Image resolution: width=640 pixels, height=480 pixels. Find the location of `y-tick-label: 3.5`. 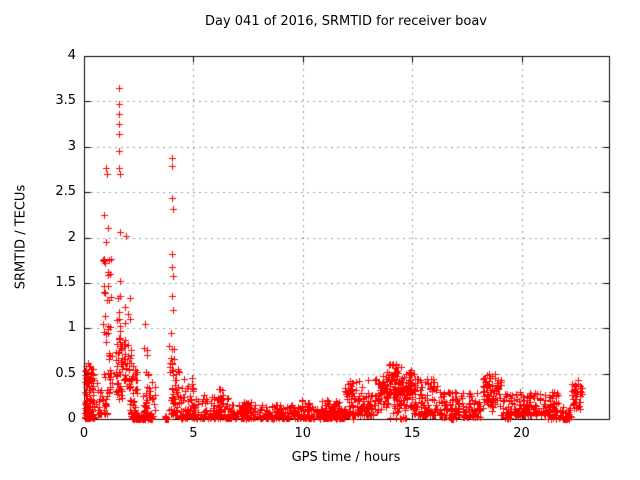

y-tick-label: 3.5 is located at coordinates (65, 101).